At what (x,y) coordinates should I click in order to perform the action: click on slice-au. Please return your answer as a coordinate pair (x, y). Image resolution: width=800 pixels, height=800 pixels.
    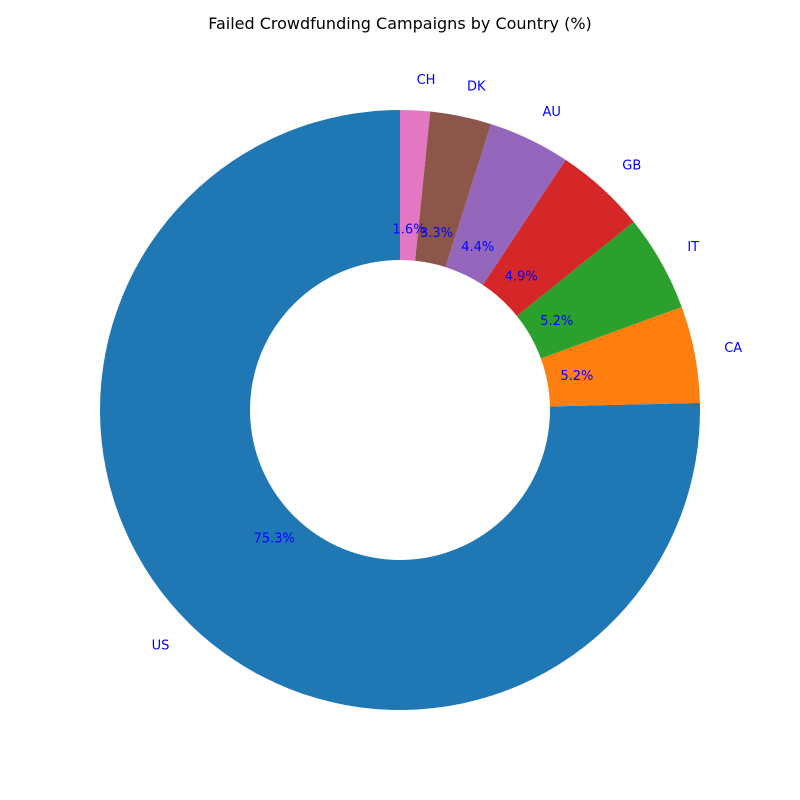
    Looking at the image, I should click on (505, 204).